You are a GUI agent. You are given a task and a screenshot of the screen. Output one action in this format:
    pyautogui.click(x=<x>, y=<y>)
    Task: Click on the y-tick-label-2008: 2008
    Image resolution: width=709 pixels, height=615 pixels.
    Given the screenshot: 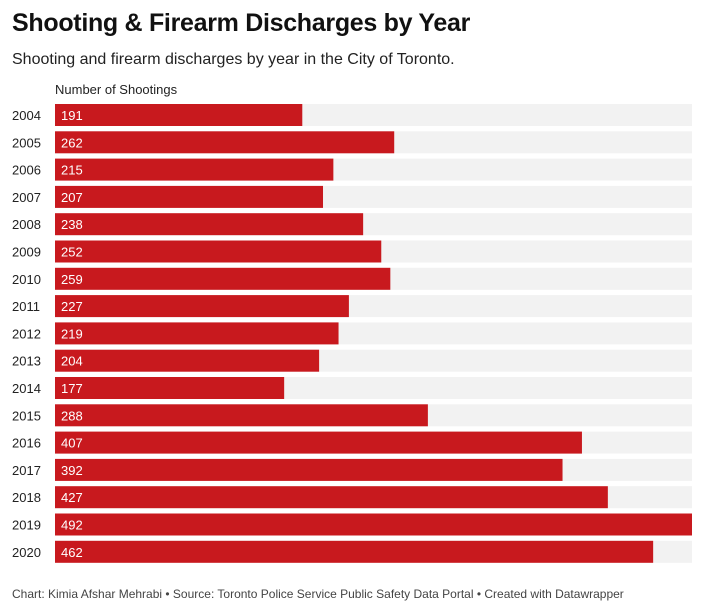 What is the action you would take?
    pyautogui.click(x=26, y=224)
    